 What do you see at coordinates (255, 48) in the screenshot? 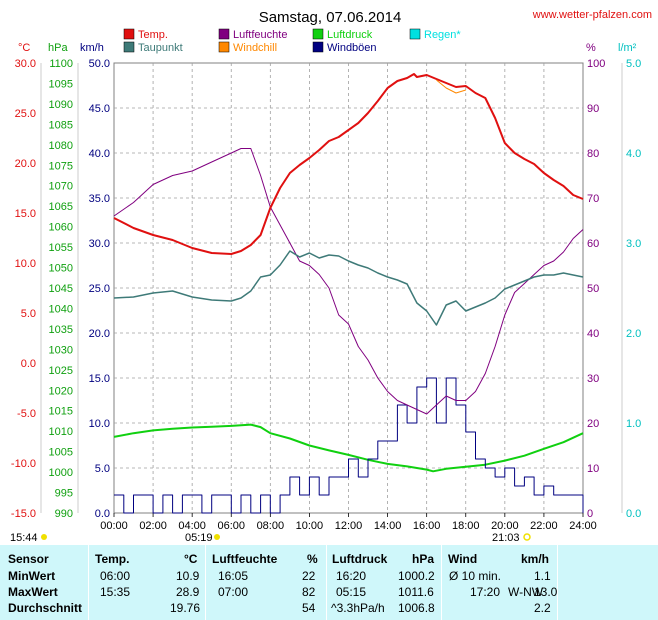
I see `legend-label: Windchill` at bounding box center [255, 48].